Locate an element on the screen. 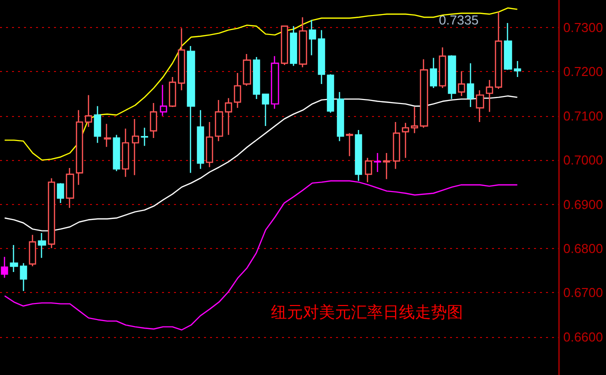  y-tick-label: 0.6800 is located at coordinates (583, 248).